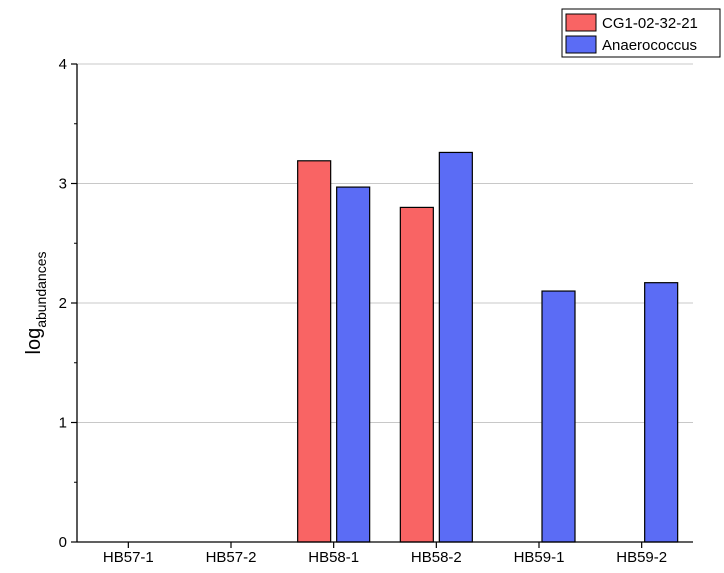  I want to click on y-tick-label-4: 4, so click(63, 64).